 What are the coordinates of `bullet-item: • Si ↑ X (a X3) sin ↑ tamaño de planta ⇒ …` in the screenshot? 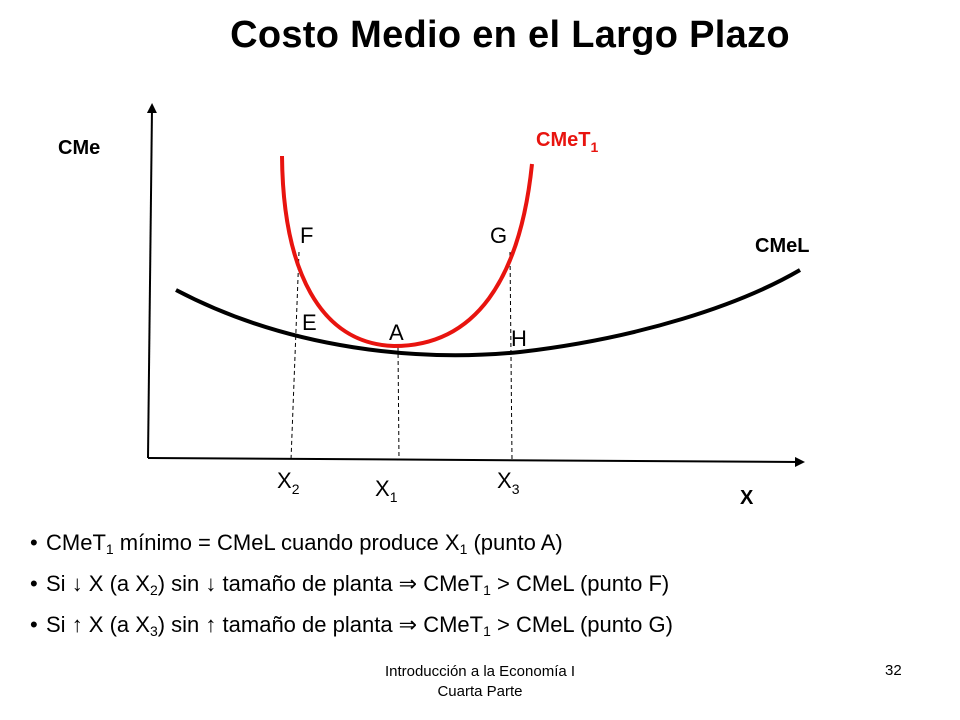 It's located at (480, 624).